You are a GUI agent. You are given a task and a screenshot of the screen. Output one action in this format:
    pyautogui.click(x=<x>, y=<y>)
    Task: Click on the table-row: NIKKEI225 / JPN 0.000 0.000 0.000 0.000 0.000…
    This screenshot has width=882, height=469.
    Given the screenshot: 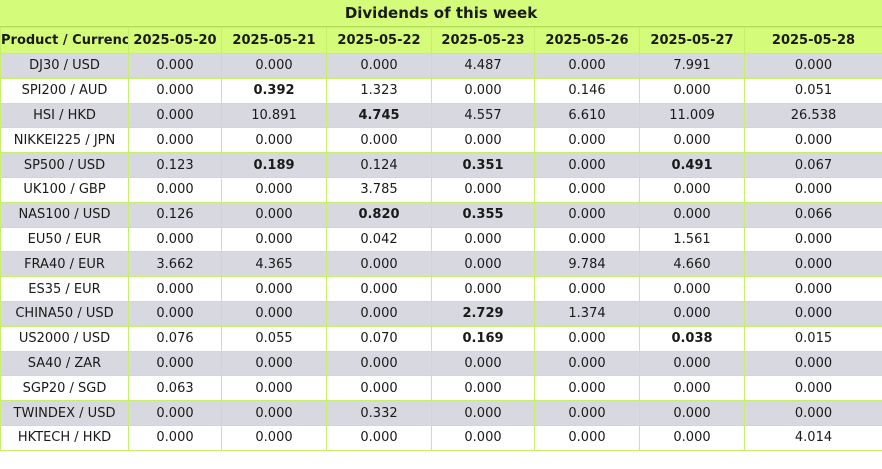 What is the action you would take?
    pyautogui.click(x=441, y=140)
    